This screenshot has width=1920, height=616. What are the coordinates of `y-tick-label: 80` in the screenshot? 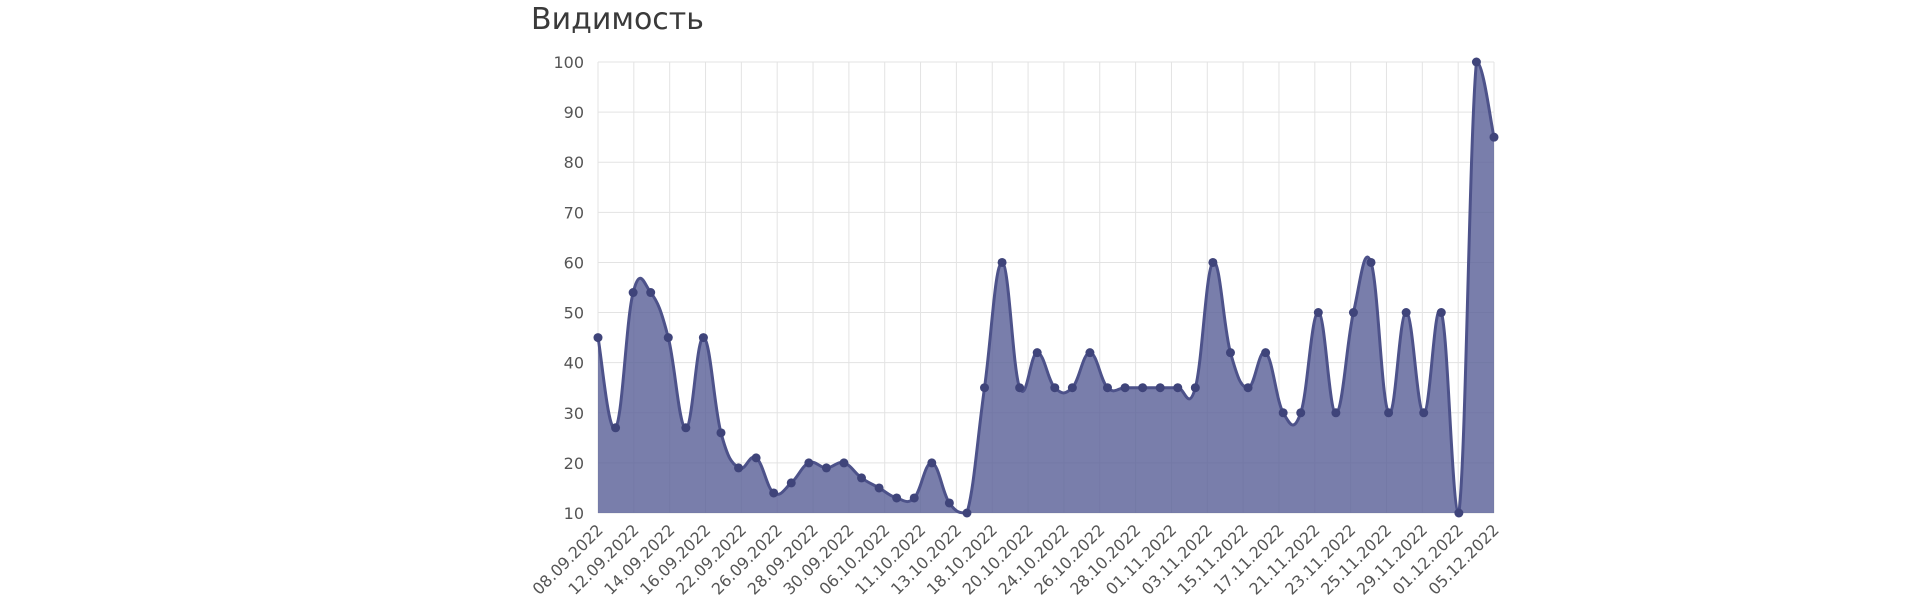 It's located at (574, 162).